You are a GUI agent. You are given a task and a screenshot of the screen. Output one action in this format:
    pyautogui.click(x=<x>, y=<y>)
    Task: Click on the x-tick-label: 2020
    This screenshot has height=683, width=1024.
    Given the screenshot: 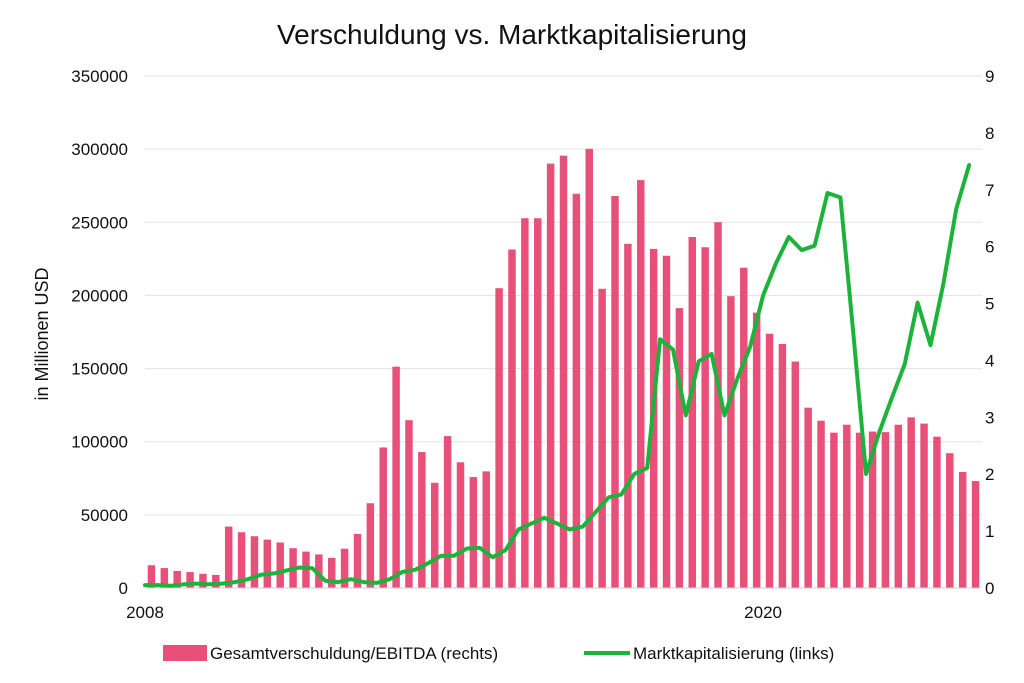 What is the action you would take?
    pyautogui.click(x=763, y=612)
    